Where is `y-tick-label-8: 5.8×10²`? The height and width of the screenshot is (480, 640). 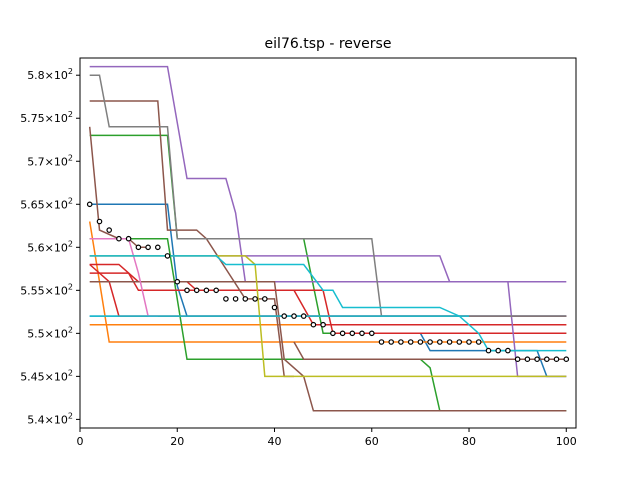 y-tick-label-8: 5.8×10² is located at coordinates (50, 74).